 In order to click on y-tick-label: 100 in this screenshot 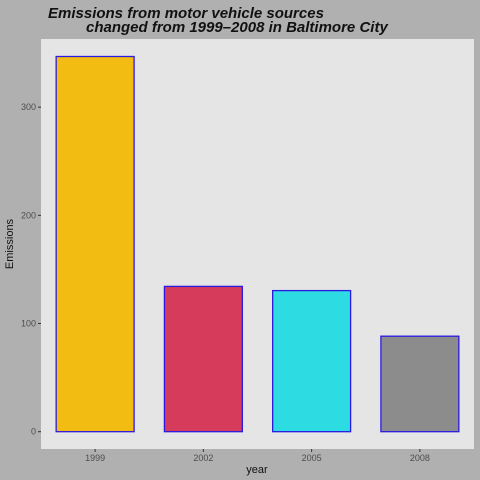, I will do `click(28, 324)`.